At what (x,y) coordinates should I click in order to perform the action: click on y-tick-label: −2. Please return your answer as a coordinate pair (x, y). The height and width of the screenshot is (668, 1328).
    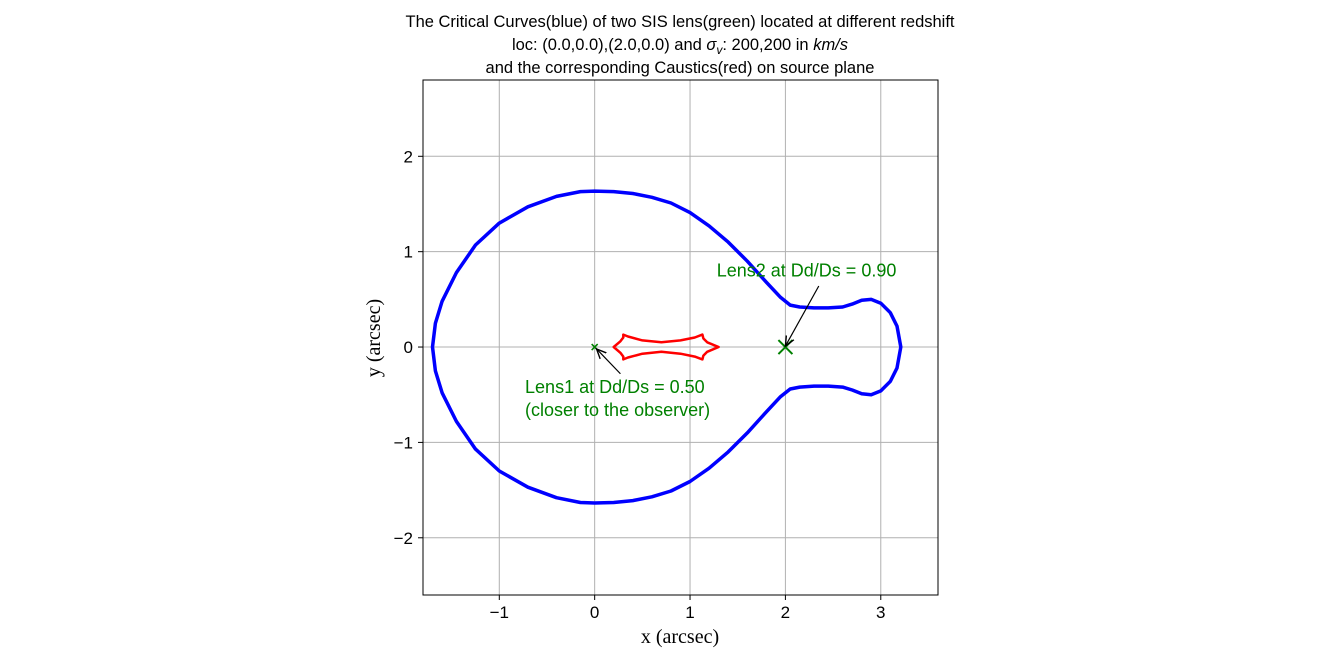
    Looking at the image, I should click on (403, 538).